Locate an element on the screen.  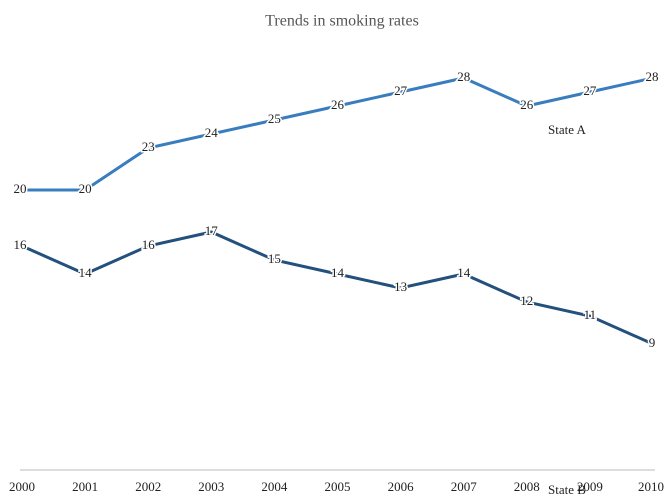
x-tick-label: 2001 is located at coordinates (85, 486).